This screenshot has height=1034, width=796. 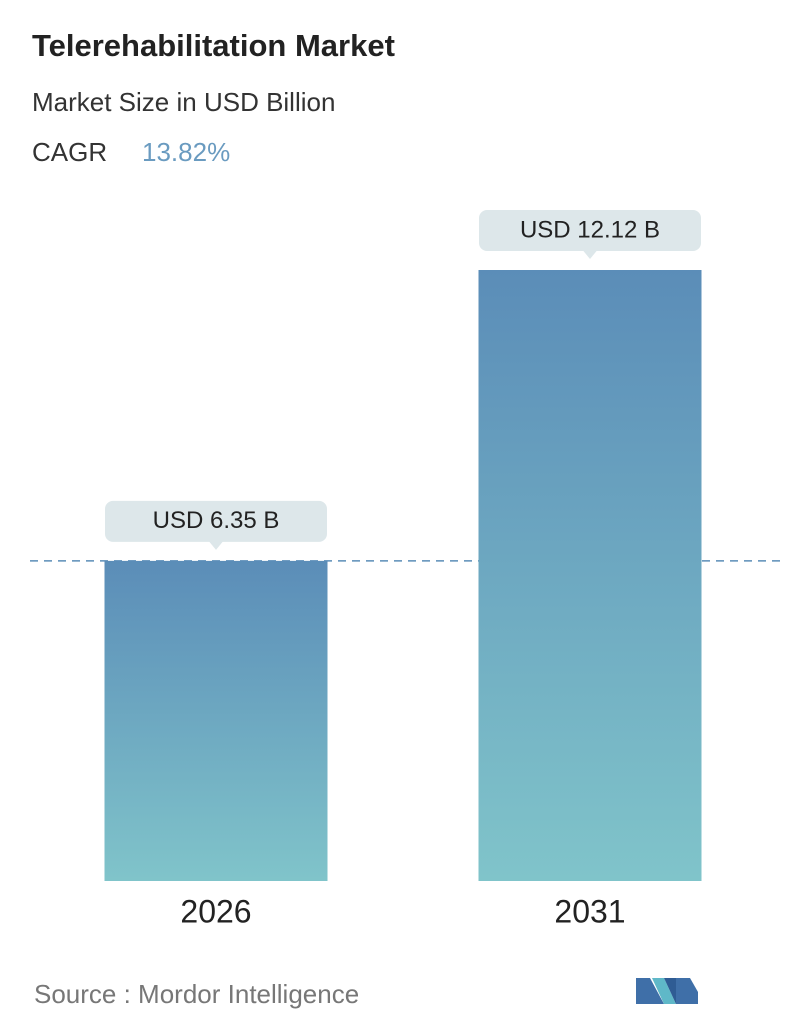 I want to click on x-tick-label: 2031, so click(x=589, y=911).